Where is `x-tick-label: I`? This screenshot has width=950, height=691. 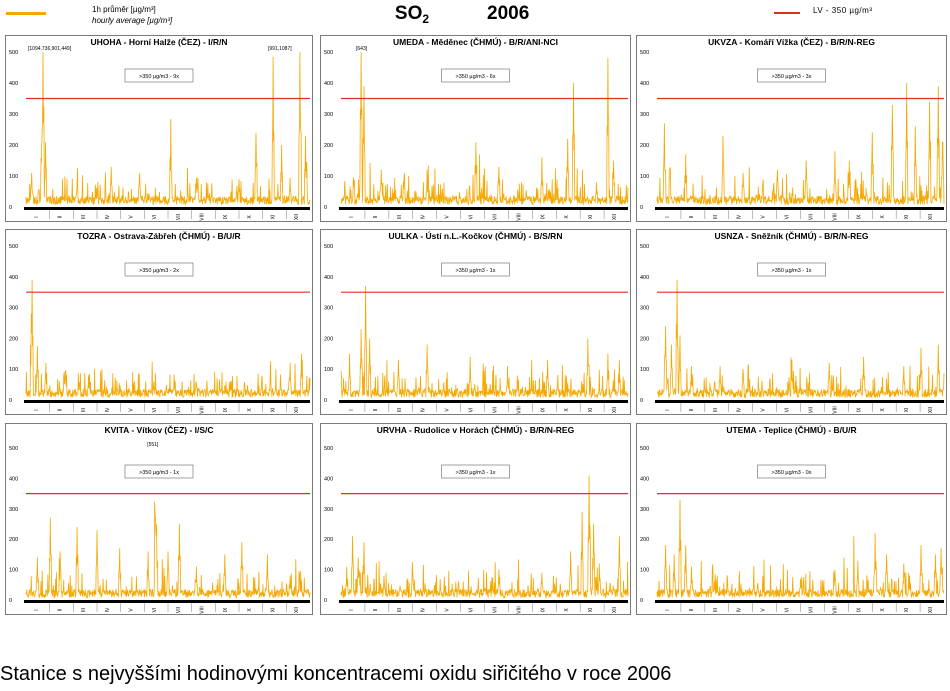
x-tick-label: I is located at coordinates (352, 216).